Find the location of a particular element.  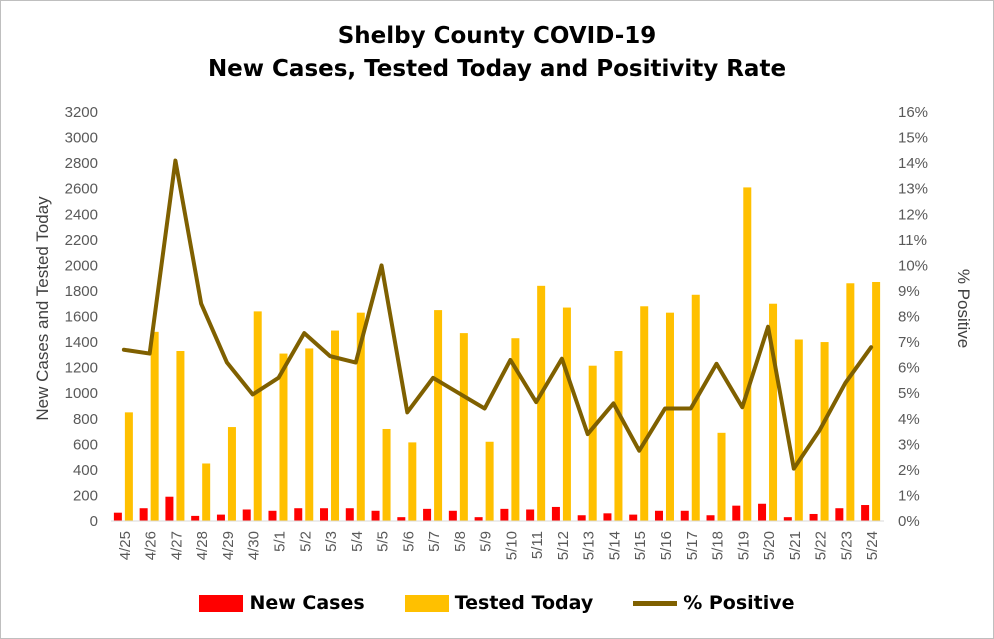

x-tick-label: 4/29 is located at coordinates (228, 545).